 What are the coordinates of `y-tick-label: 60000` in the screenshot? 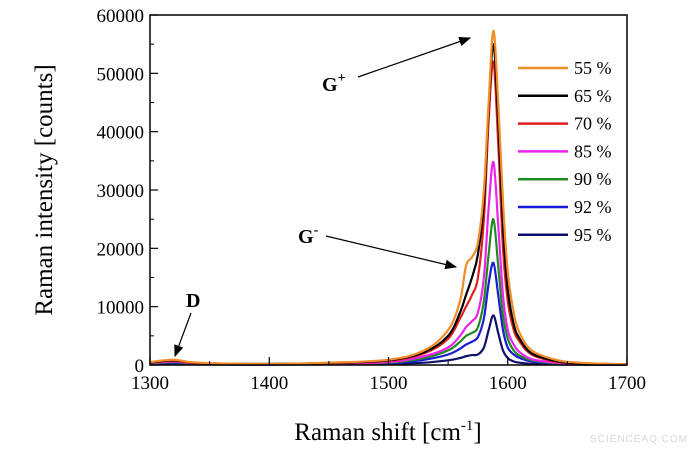 It's located at (121, 16).